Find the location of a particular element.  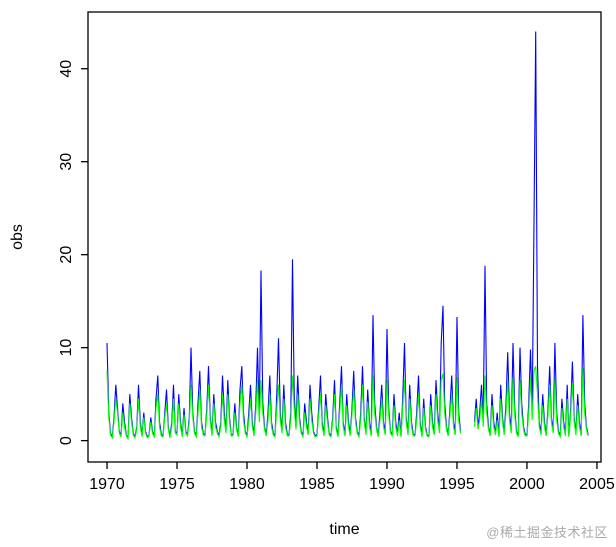

x-tick-label: 1990 is located at coordinates (387, 484).